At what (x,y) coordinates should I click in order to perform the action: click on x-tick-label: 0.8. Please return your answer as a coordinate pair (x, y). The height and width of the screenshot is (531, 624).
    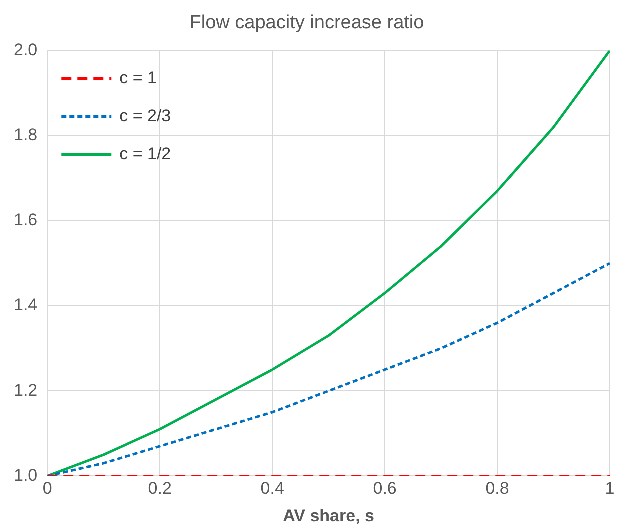
    Looking at the image, I should click on (498, 488).